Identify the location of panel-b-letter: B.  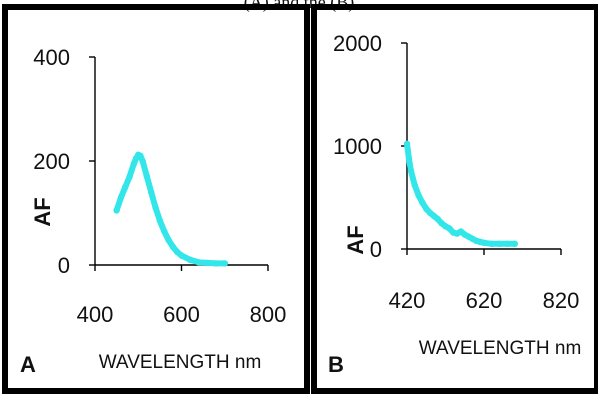
(336, 364).